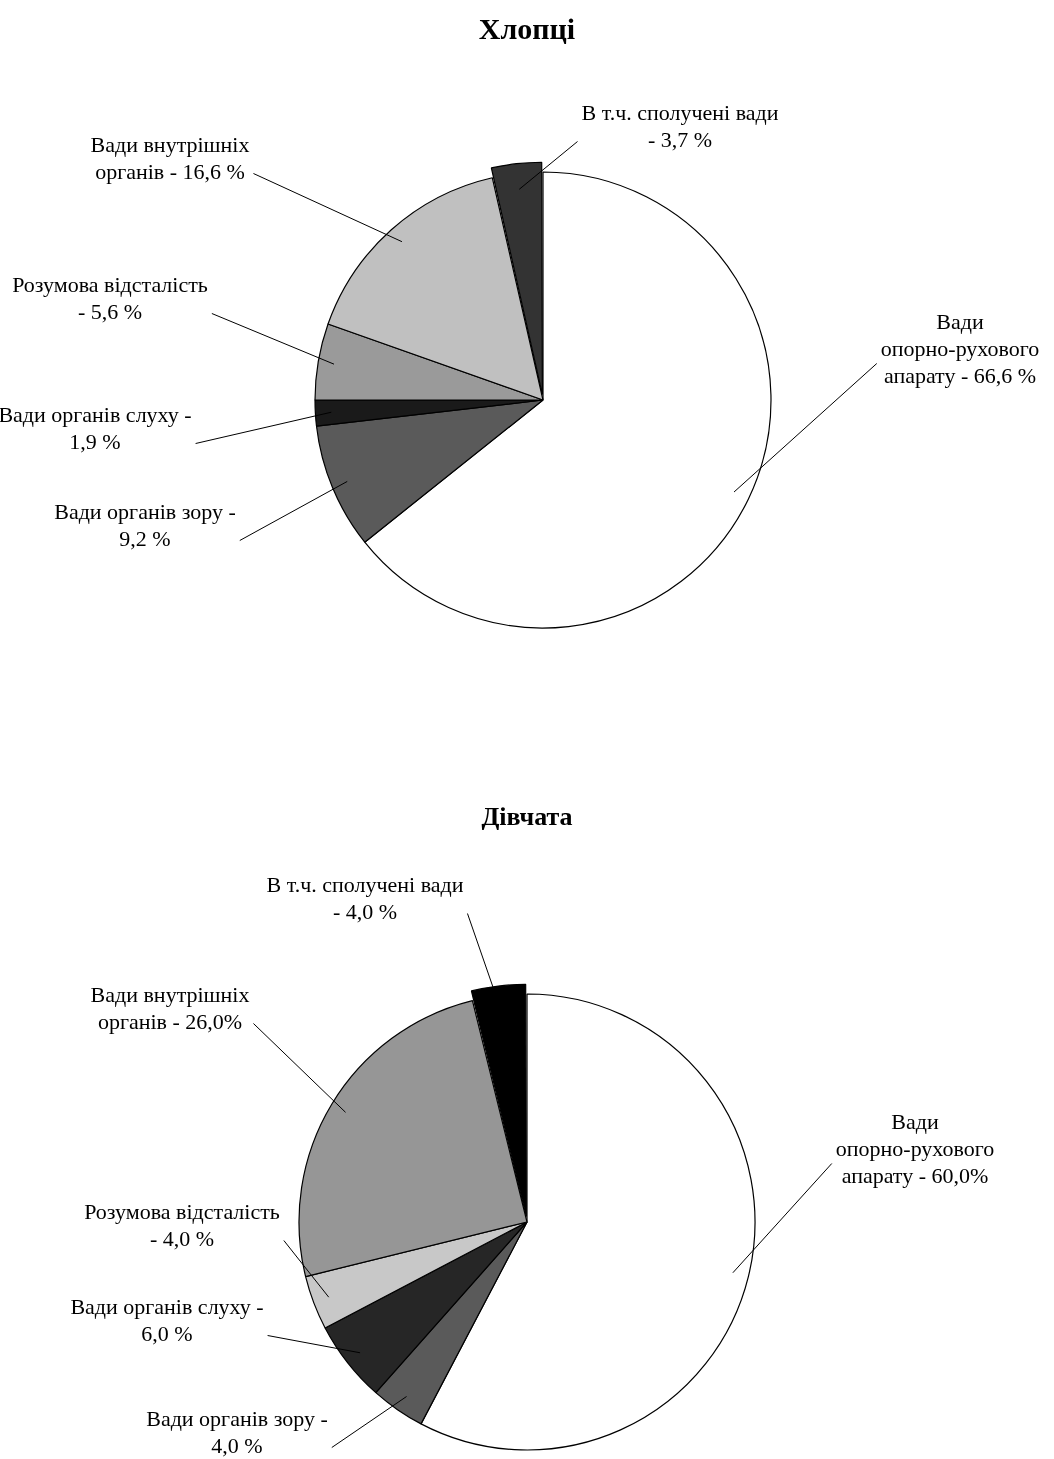  Describe the element at coordinates (95, 442) in the screenshot. I see `data-label: 1,9 %` at that location.